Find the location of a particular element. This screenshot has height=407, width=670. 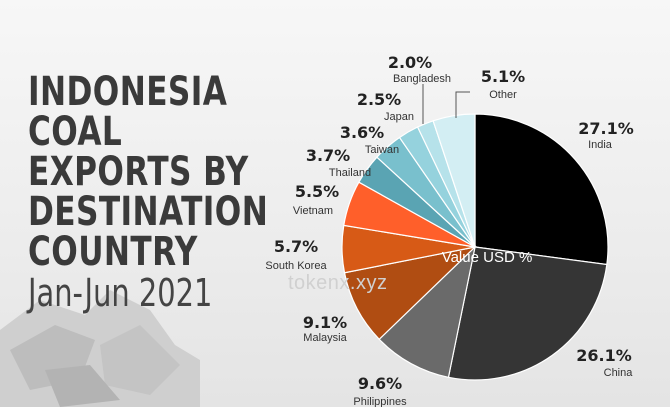

pie-slice-other is located at coordinates (454, 180).